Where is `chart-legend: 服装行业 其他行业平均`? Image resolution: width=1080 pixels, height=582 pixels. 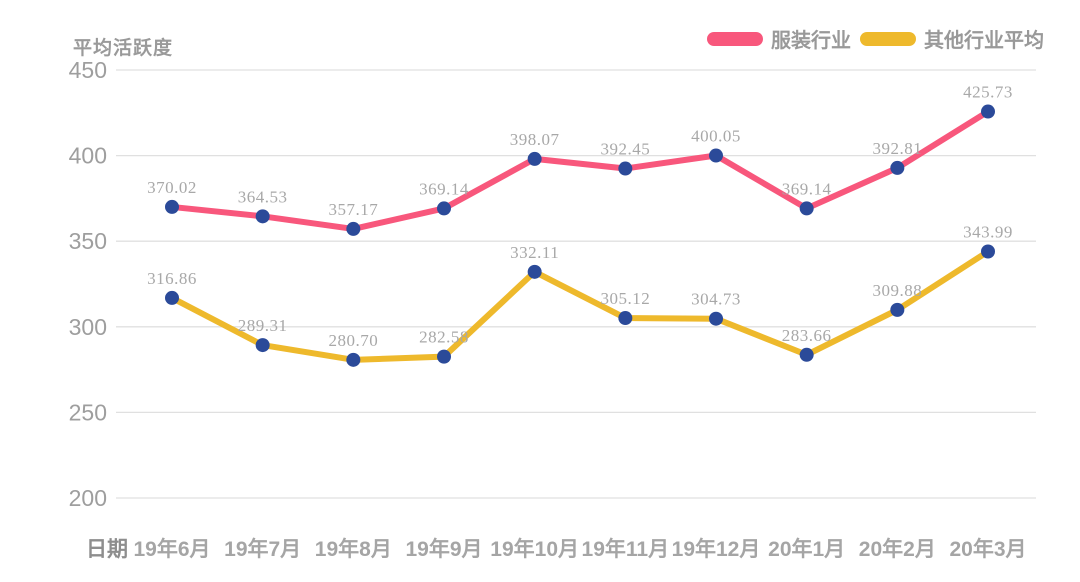 chart-legend: 服装行业 其他行业平均 is located at coordinates (875, 38).